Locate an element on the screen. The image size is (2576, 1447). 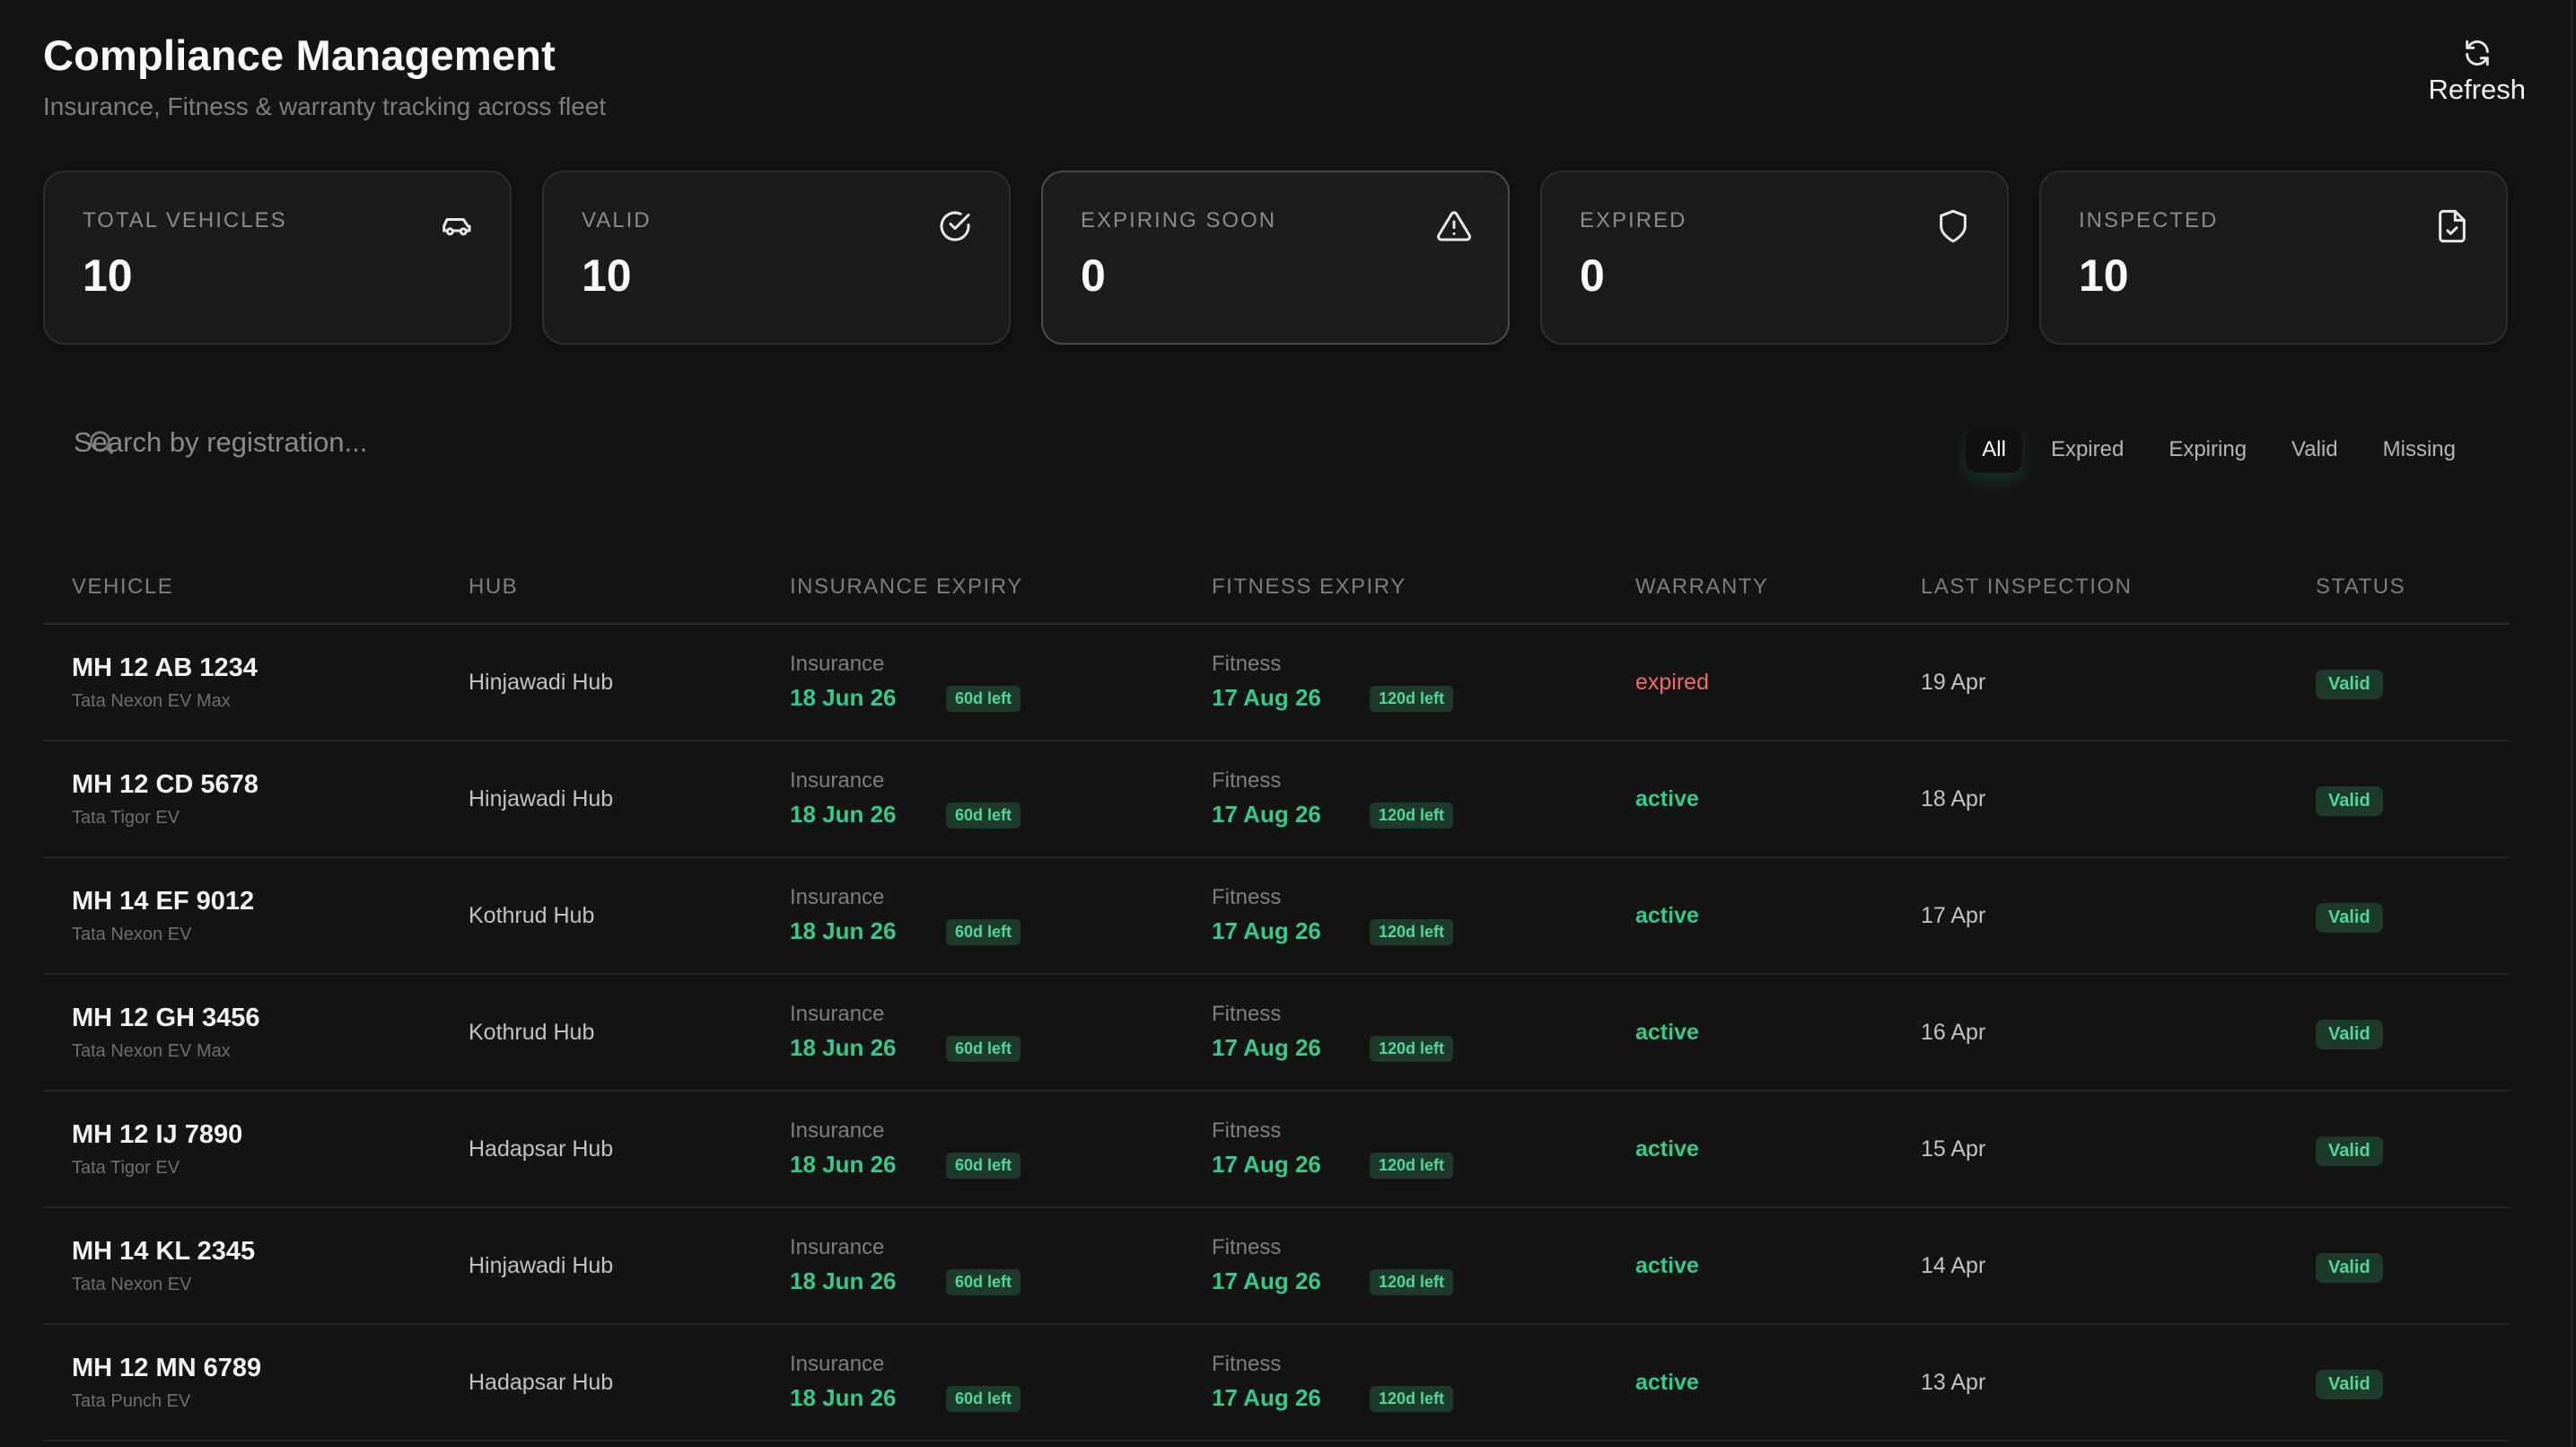
column-header-fitness-expiry: FITNESS EXPIRY is located at coordinates (1309, 586).